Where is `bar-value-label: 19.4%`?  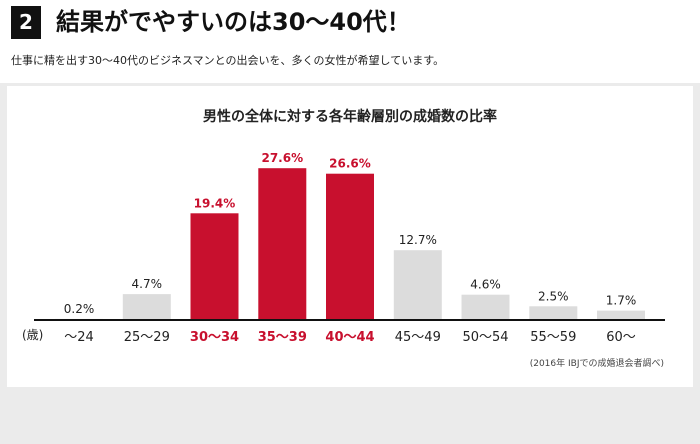 bar-value-label: 19.4% is located at coordinates (215, 203).